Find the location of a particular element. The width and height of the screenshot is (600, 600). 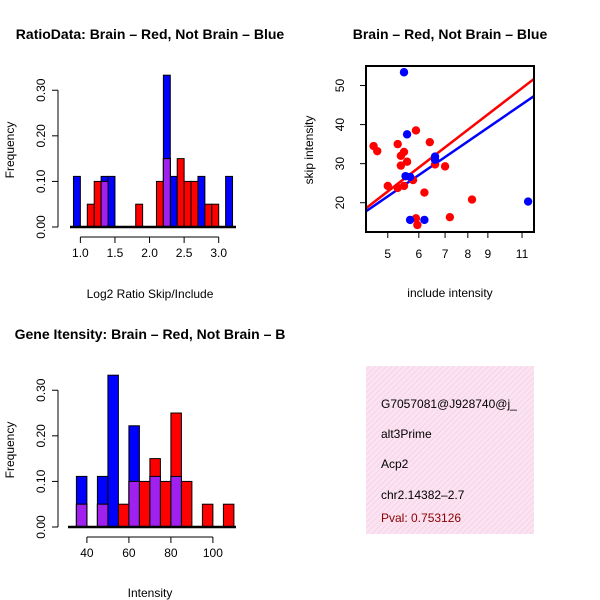

info-probe-id: G7057081@J928740@j_ is located at coordinates (449, 404).